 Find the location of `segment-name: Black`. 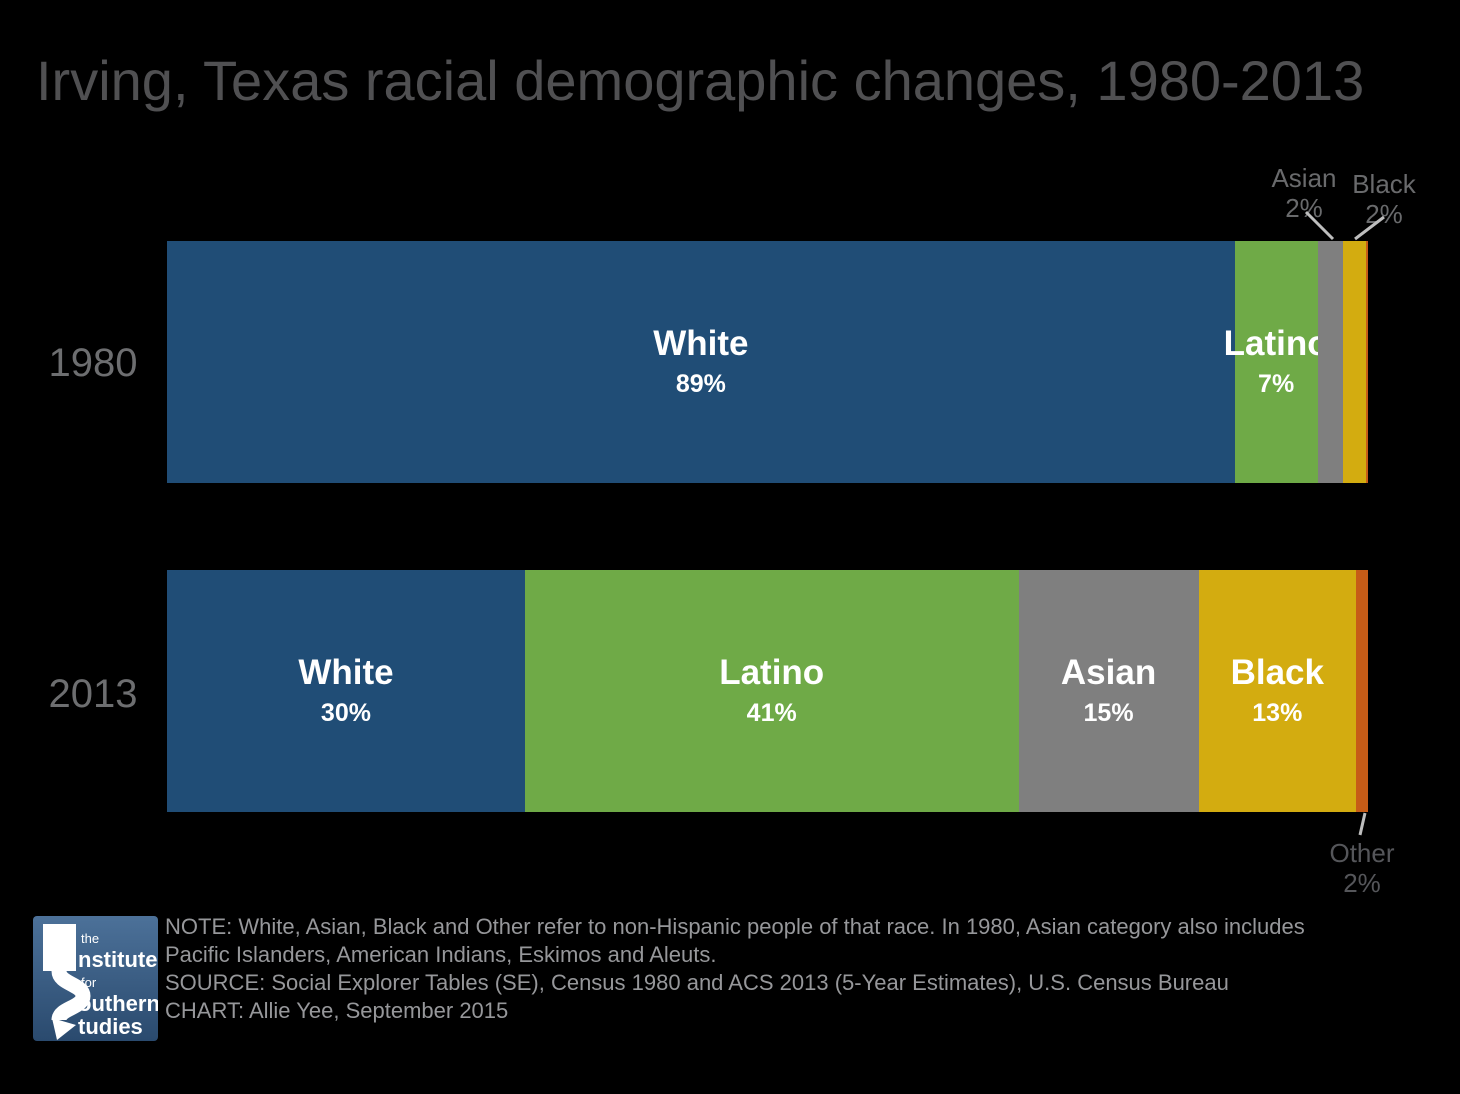

segment-name: Black is located at coordinates (1277, 673).